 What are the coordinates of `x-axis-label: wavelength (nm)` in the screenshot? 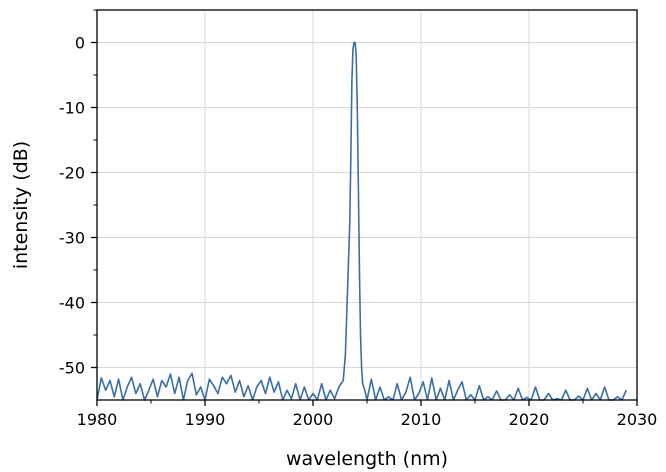 It's located at (367, 459).